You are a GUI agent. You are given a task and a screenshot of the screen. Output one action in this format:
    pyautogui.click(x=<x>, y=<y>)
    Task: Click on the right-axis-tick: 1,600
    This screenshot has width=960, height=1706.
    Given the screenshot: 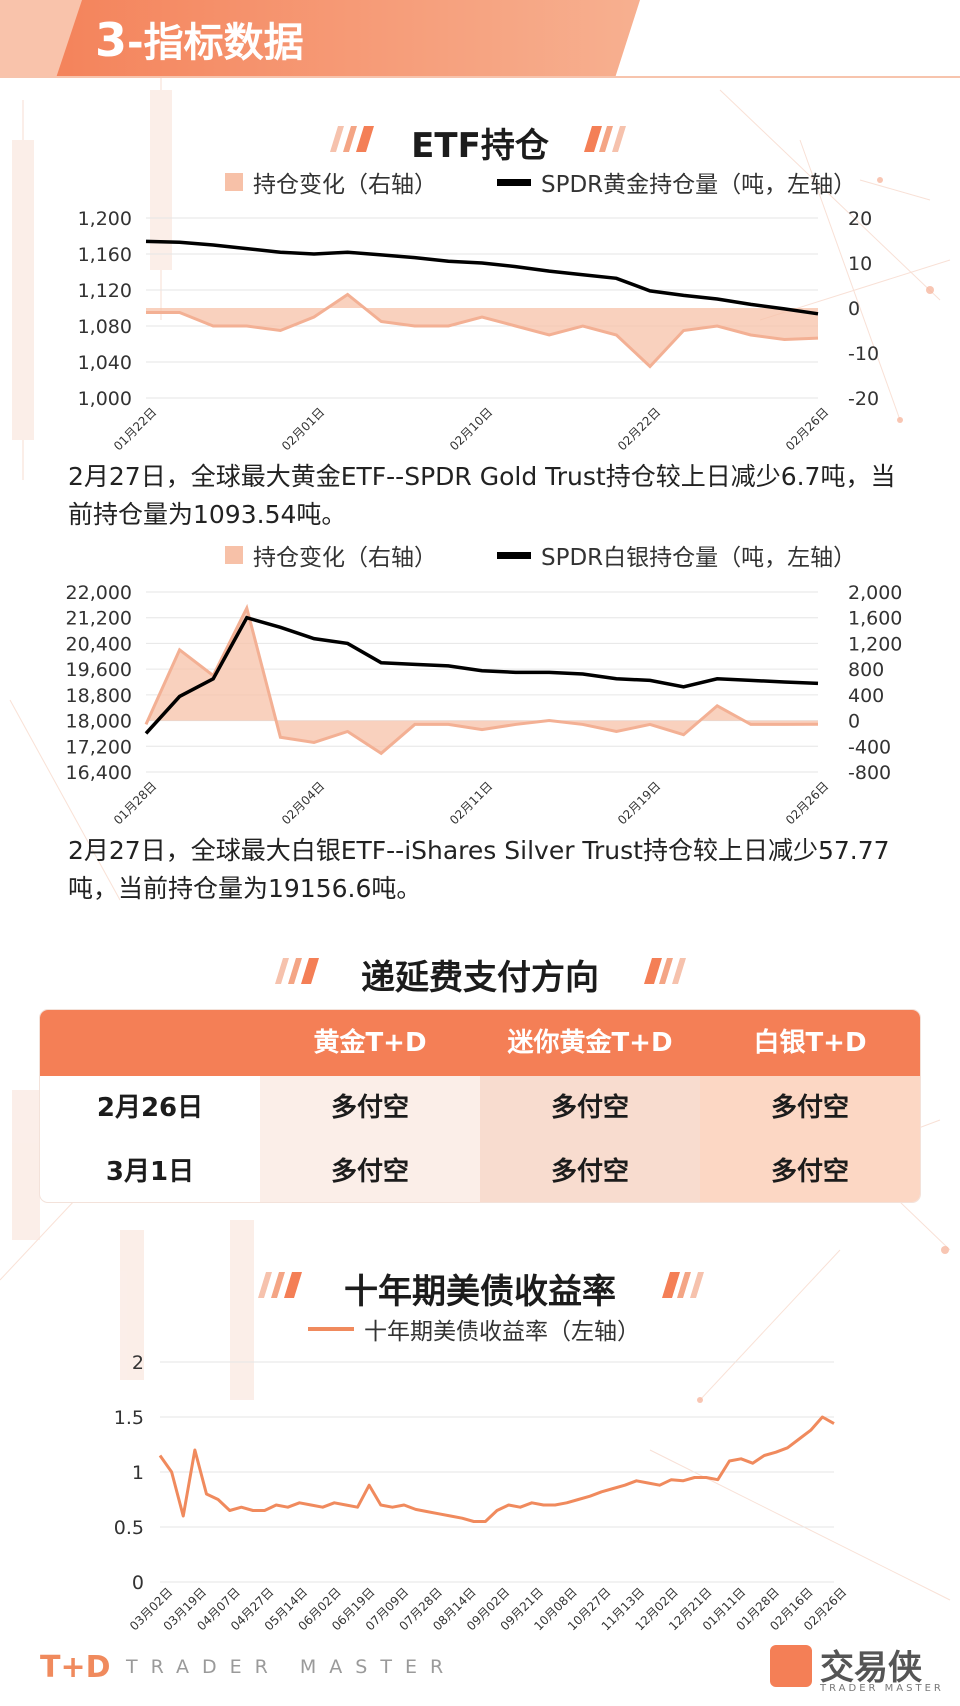 What is the action you would take?
    pyautogui.click(x=875, y=619)
    